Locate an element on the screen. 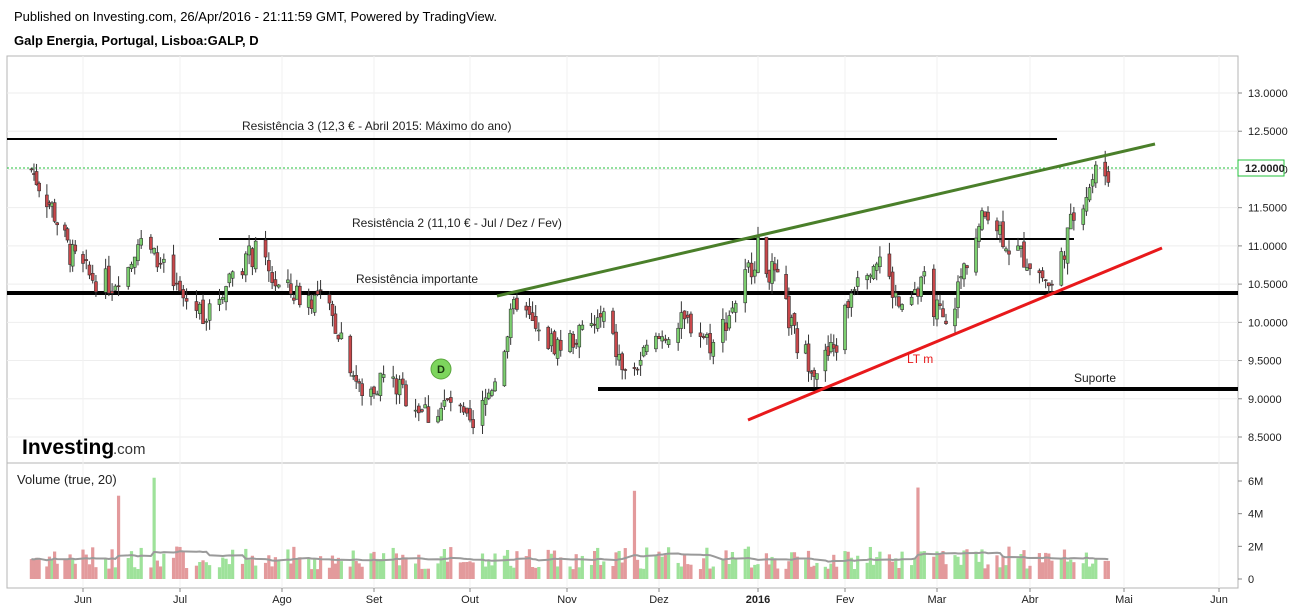 The image size is (1297, 611). volume-tick-label: 0 is located at coordinates (1251, 580).